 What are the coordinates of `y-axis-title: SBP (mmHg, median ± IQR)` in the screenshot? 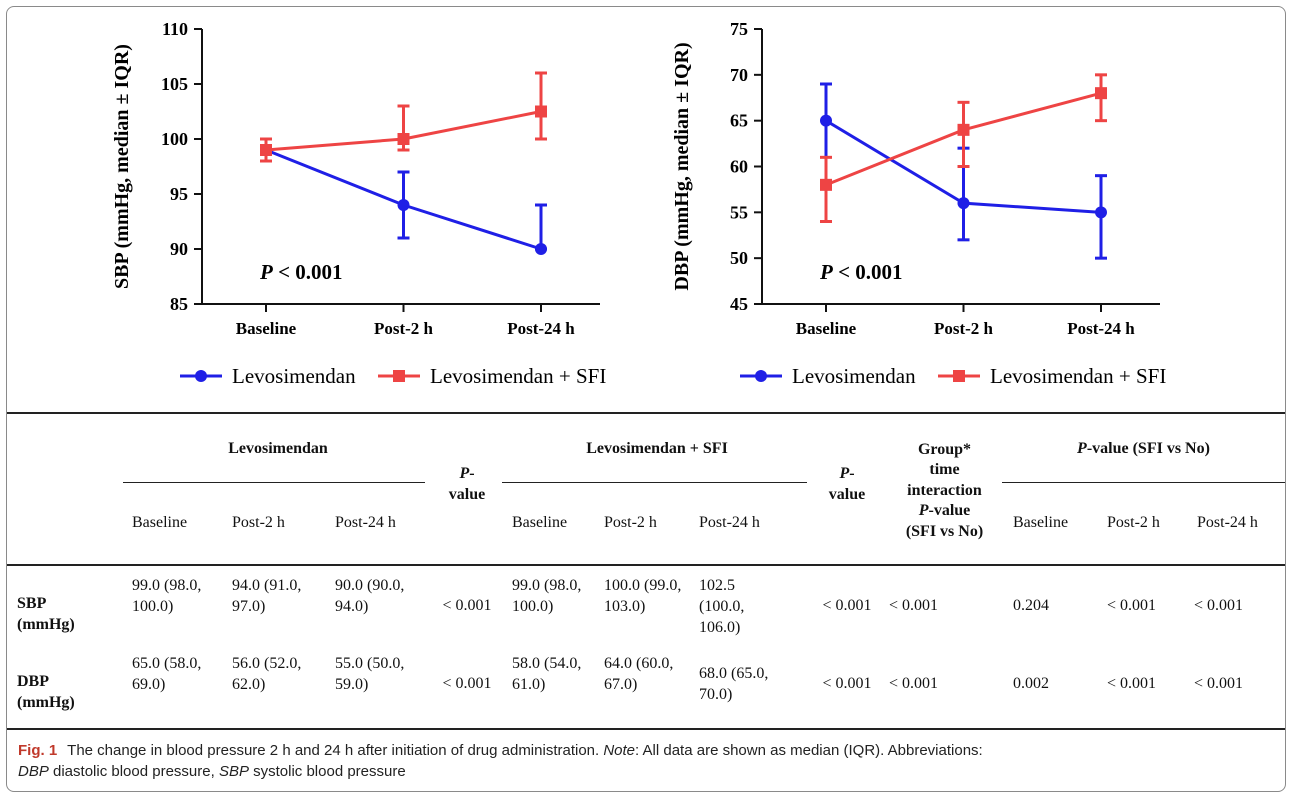 It's located at (122, 166).